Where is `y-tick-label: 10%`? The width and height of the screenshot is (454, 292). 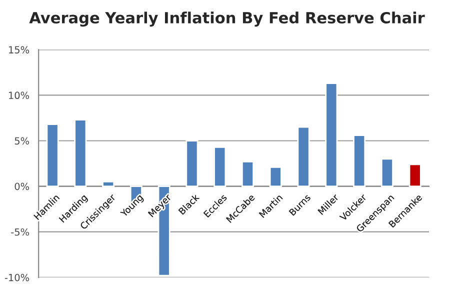 y-tick-label: 10% is located at coordinates (19, 96).